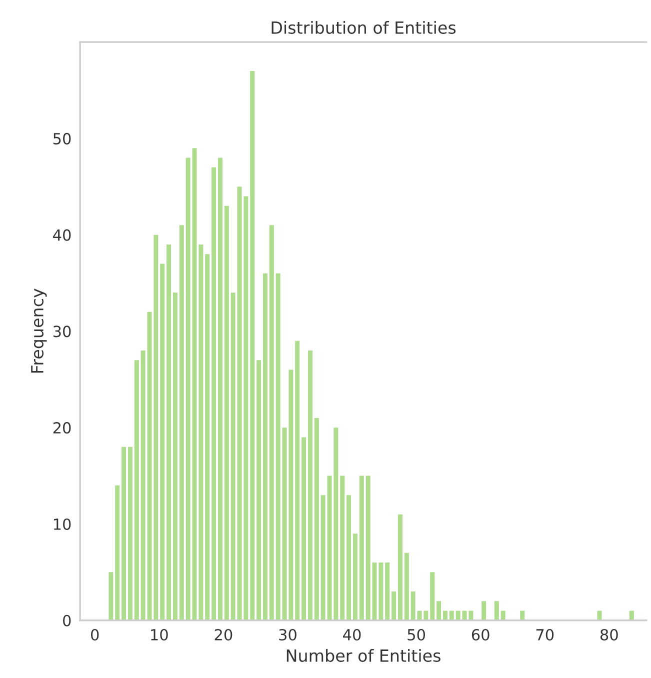 The width and height of the screenshot is (651, 678). I want to click on x-axis-title: Number of Entities, so click(363, 655).